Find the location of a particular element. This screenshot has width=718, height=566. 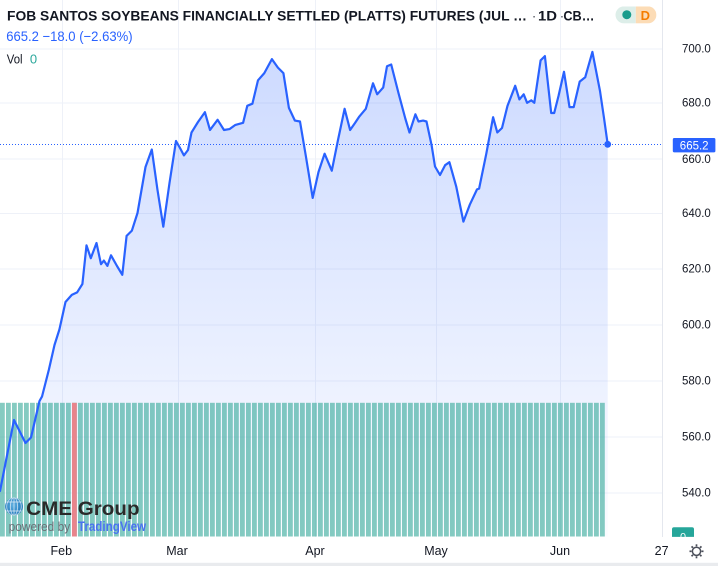

svg-text: 680.0 is located at coordinates (696, 104).